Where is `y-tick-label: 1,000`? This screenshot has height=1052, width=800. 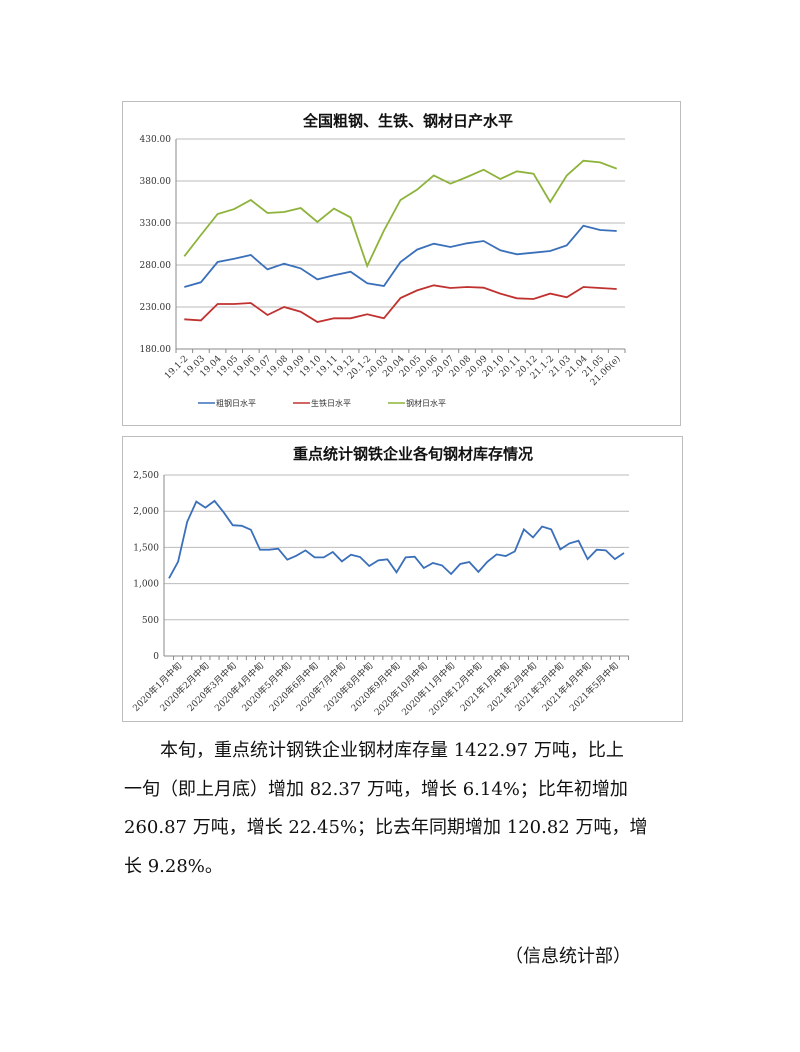 y-tick-label: 1,000 is located at coordinates (146, 585).